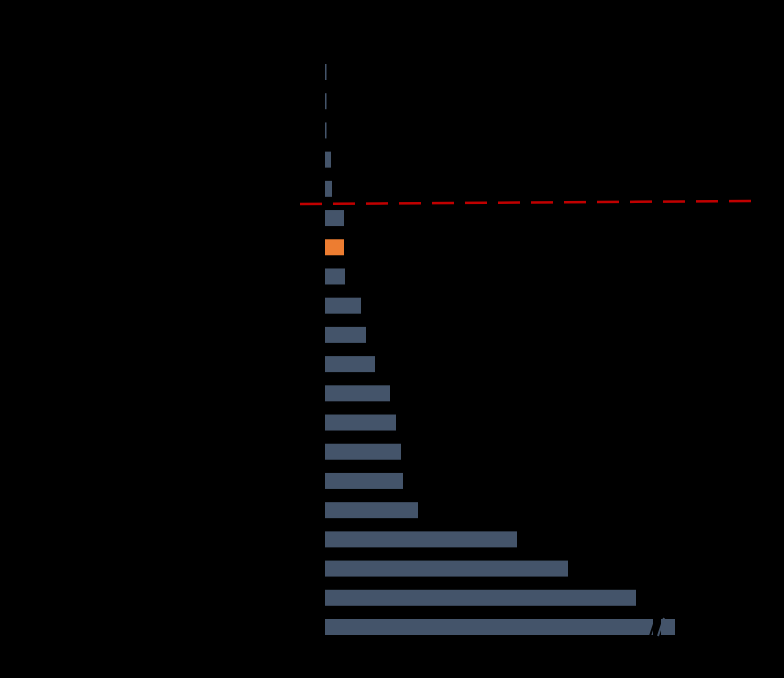 The image size is (784, 678). I want to click on axis-break-gap, so click(657, 627).